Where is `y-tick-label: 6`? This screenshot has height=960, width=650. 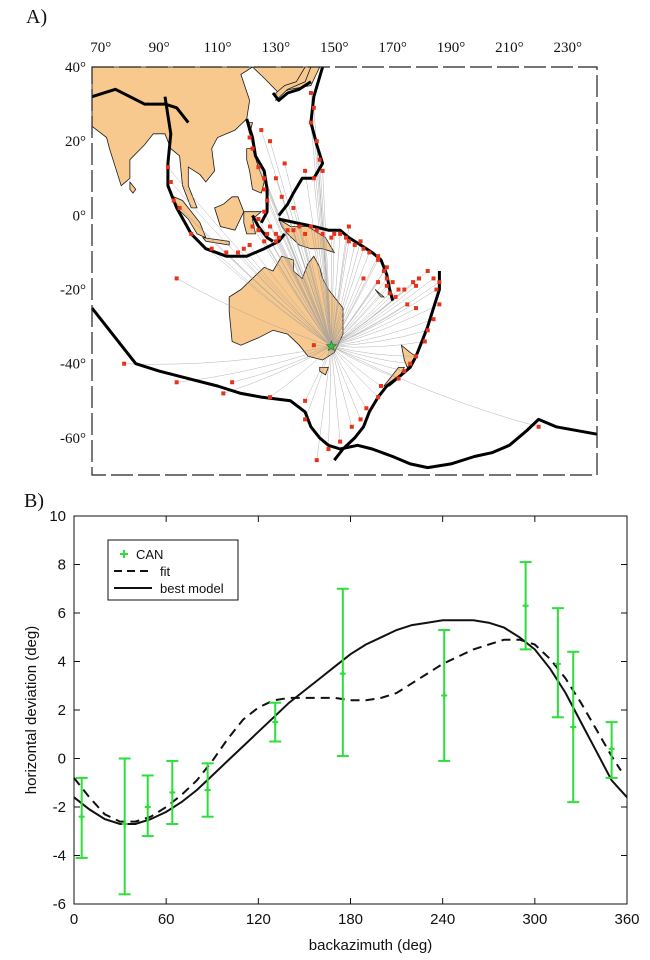 y-tick-label: 6 is located at coordinates (62, 613).